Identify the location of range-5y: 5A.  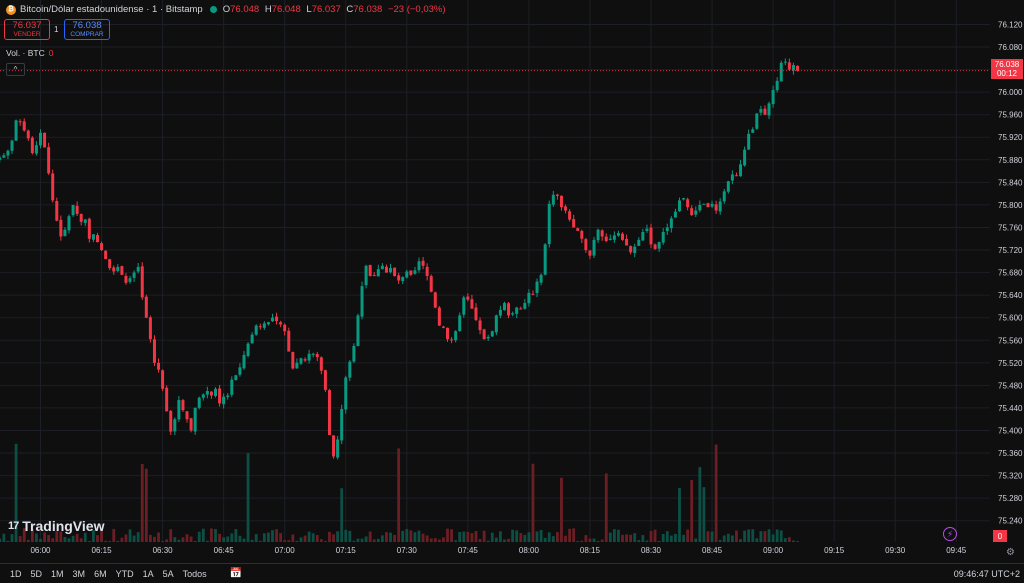
(168, 573).